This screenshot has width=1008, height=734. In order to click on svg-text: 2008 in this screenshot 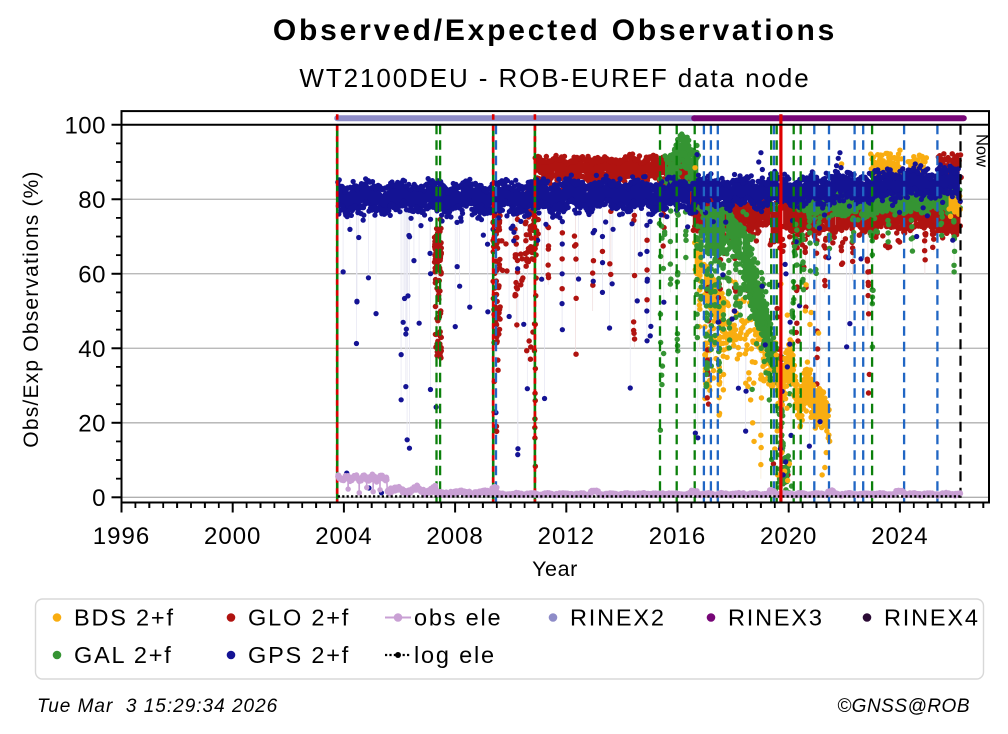, I will do `click(454, 536)`.